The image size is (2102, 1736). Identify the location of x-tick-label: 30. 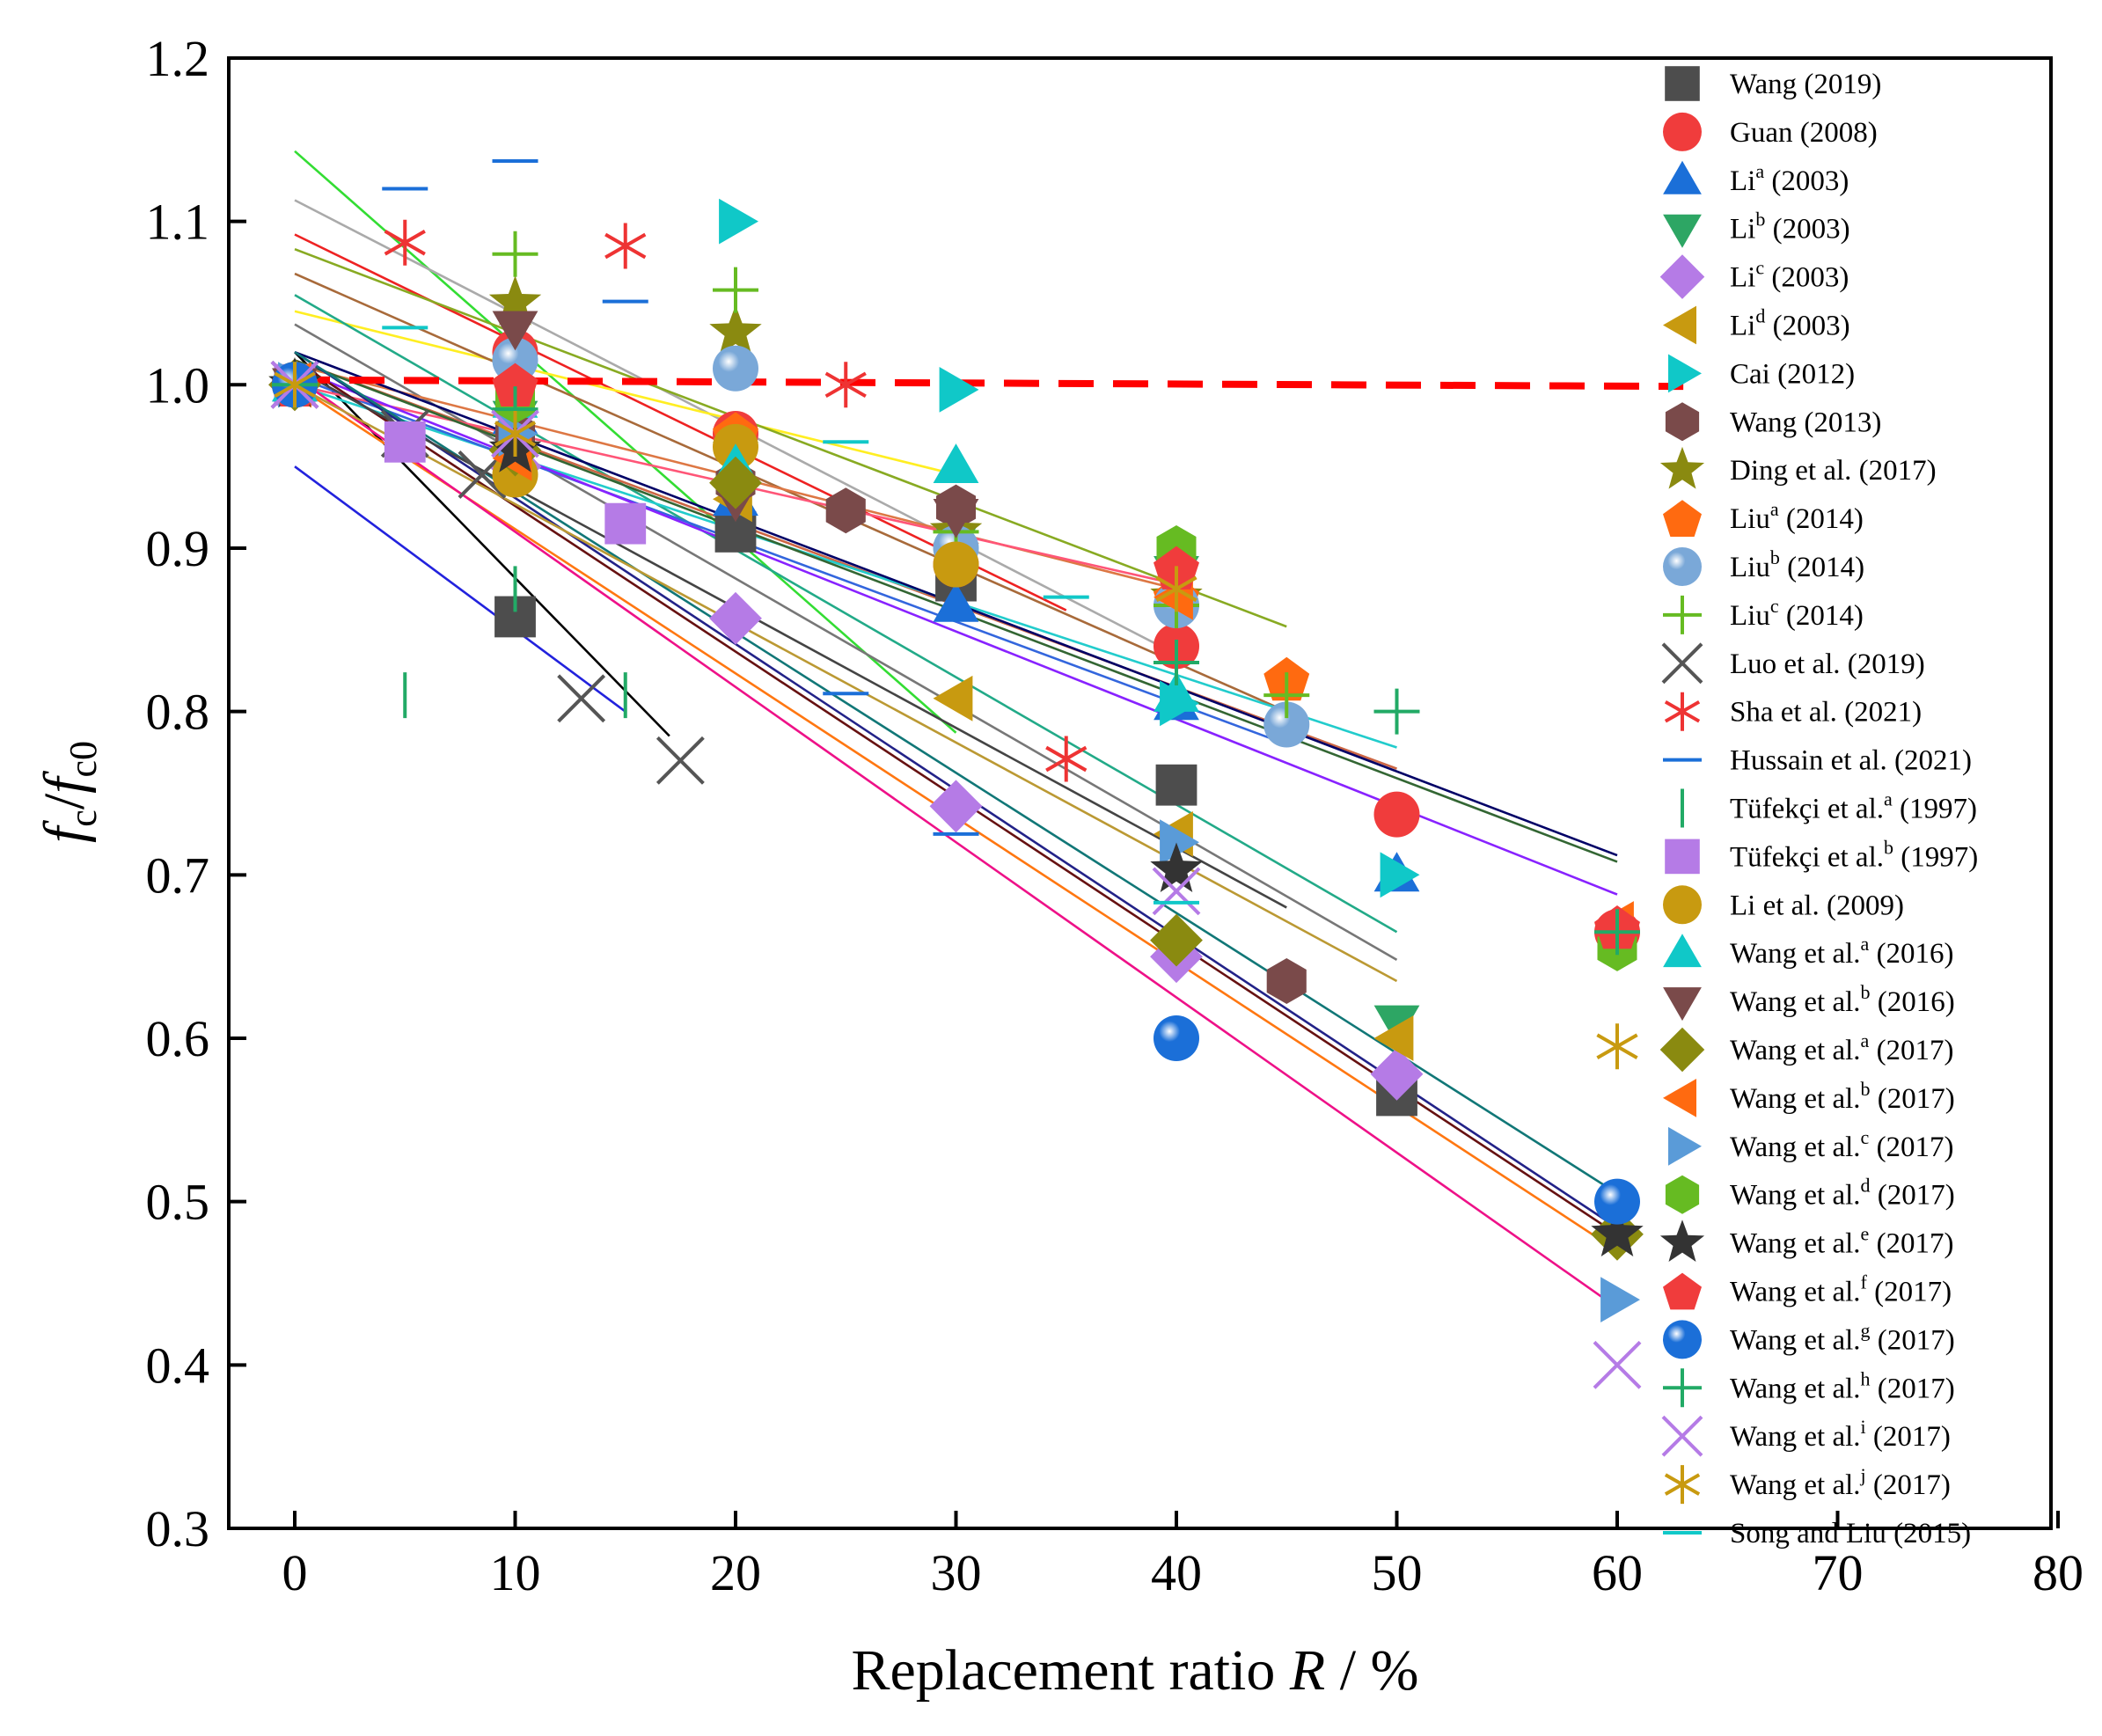
(956, 1572).